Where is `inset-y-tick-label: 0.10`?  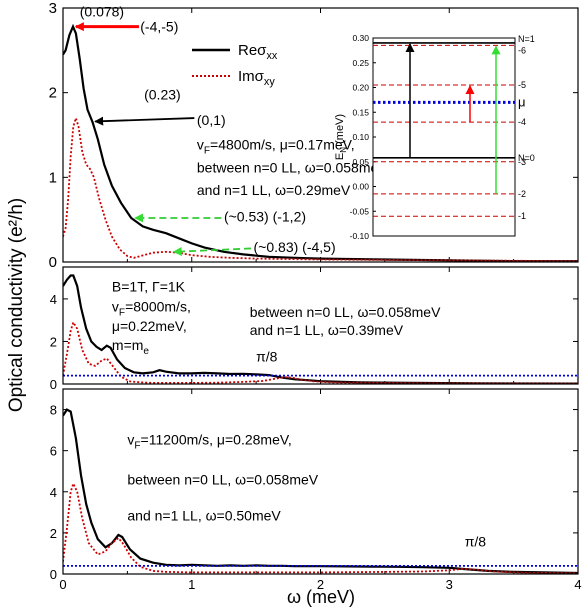
inset-y-tick-label: 0.10 is located at coordinates (360, 137).